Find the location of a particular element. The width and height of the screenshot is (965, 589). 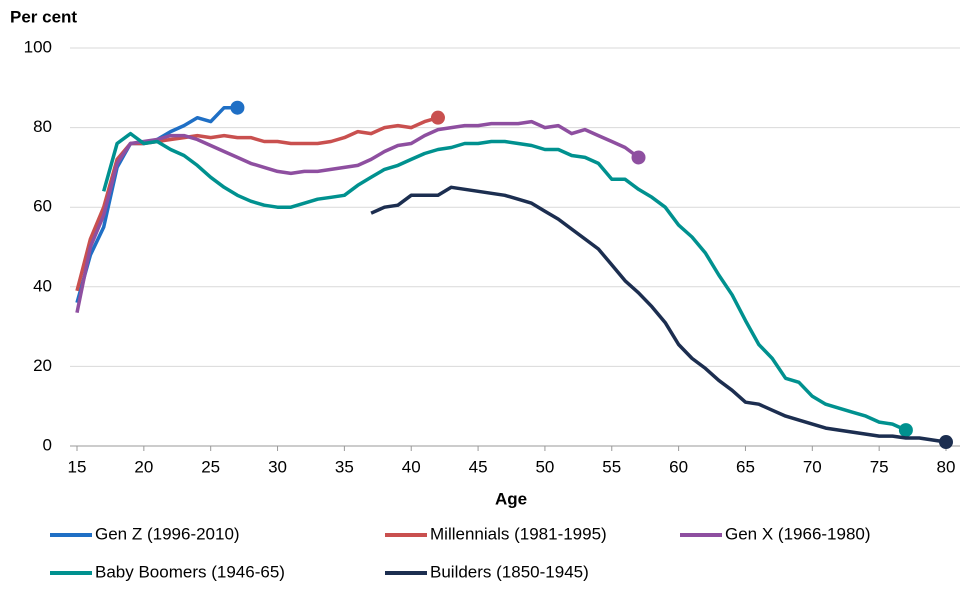

x-tick-label: 20 is located at coordinates (143, 466).